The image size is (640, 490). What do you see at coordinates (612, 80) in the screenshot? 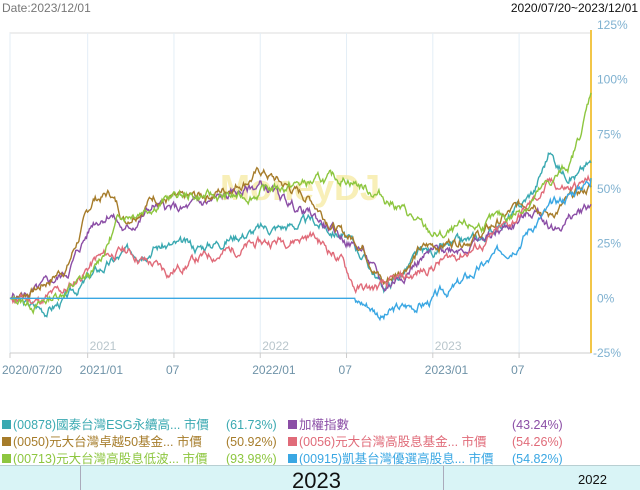
I see `y-tick-label: 100%` at bounding box center [612, 80].